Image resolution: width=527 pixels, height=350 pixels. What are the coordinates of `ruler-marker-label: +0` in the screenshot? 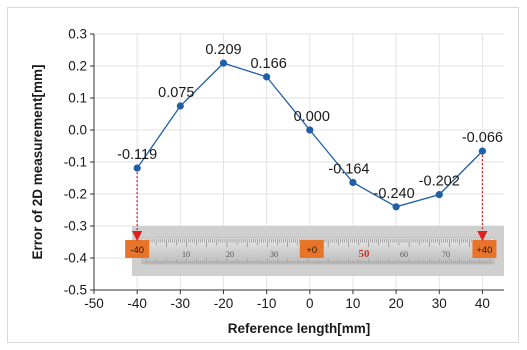 It's located at (311, 250).